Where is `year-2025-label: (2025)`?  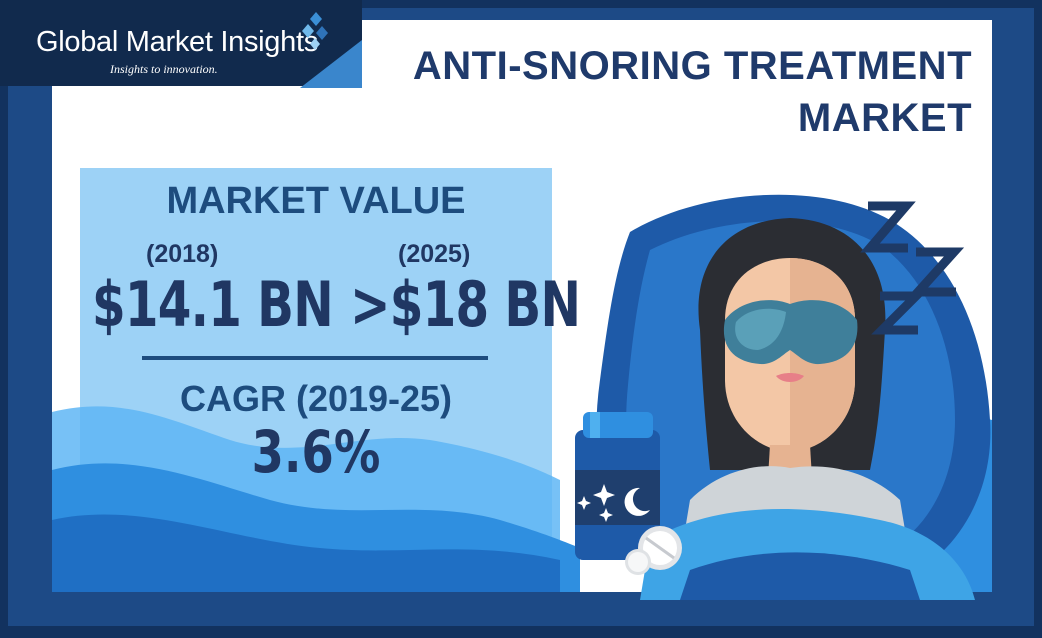 year-2025-label: (2025) is located at coordinates (434, 254).